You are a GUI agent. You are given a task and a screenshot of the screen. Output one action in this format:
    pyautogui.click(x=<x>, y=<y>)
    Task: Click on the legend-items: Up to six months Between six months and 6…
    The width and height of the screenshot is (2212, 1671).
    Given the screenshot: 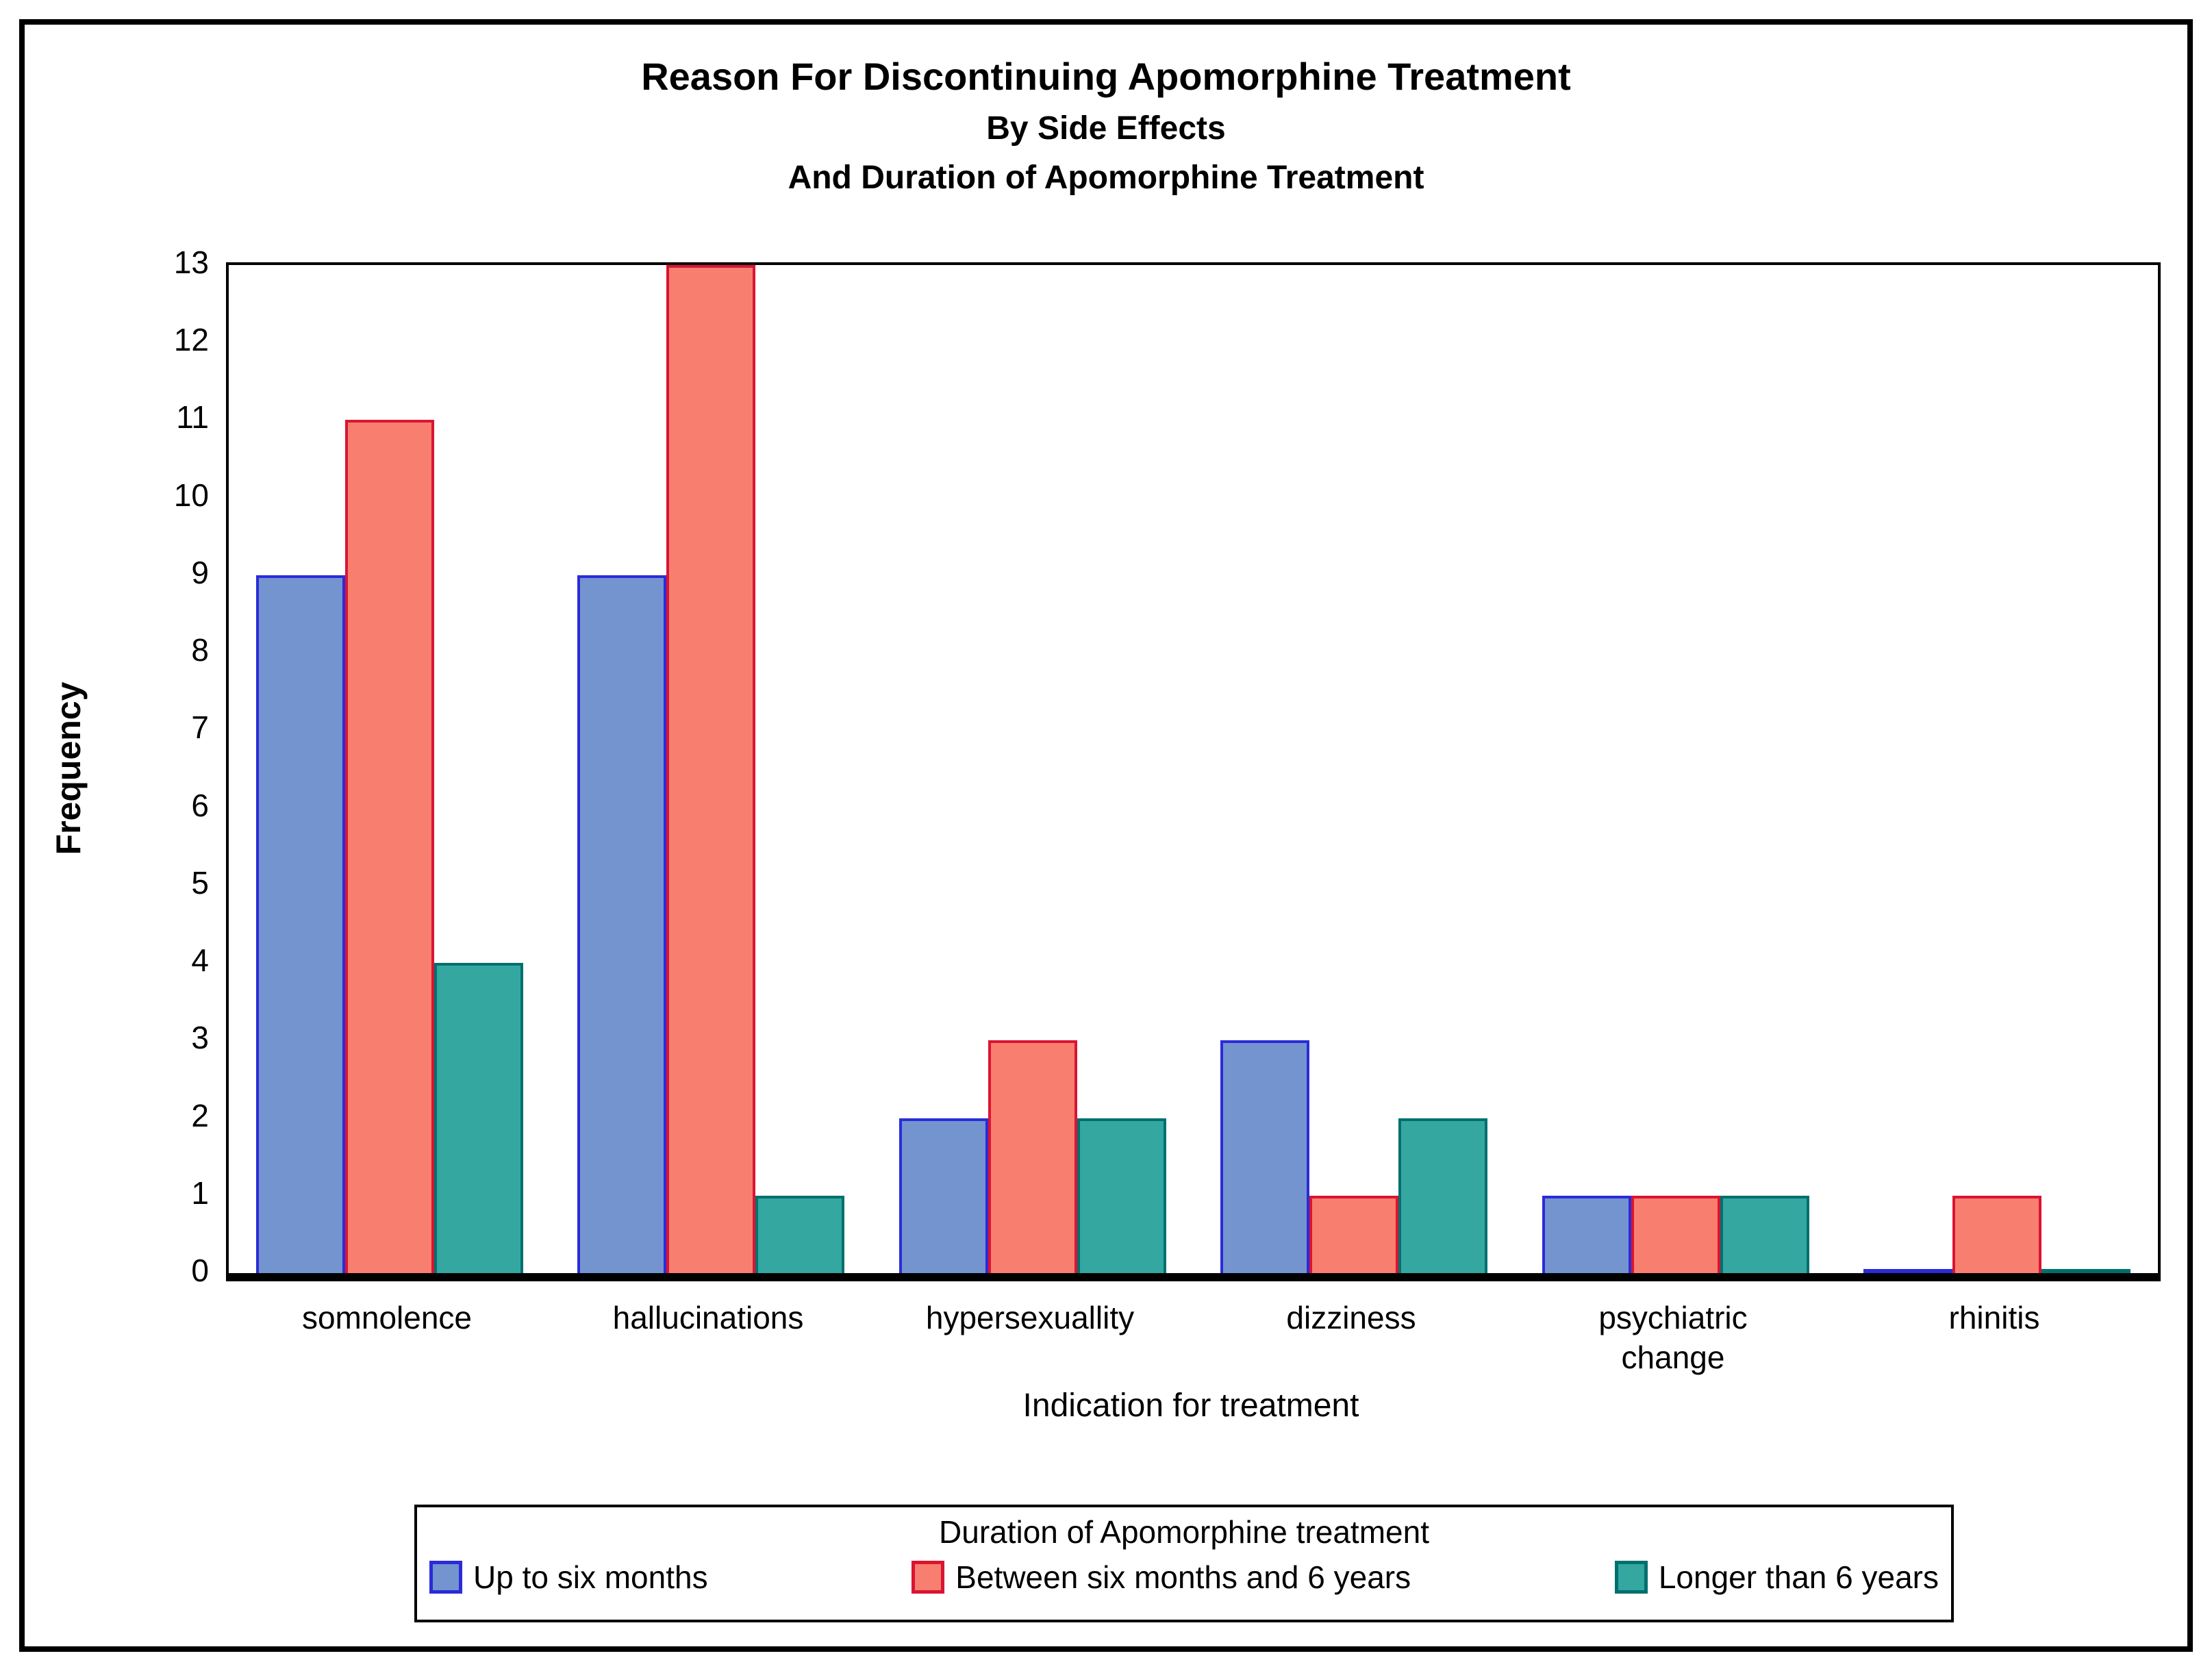 What is the action you would take?
    pyautogui.click(x=1184, y=1577)
    